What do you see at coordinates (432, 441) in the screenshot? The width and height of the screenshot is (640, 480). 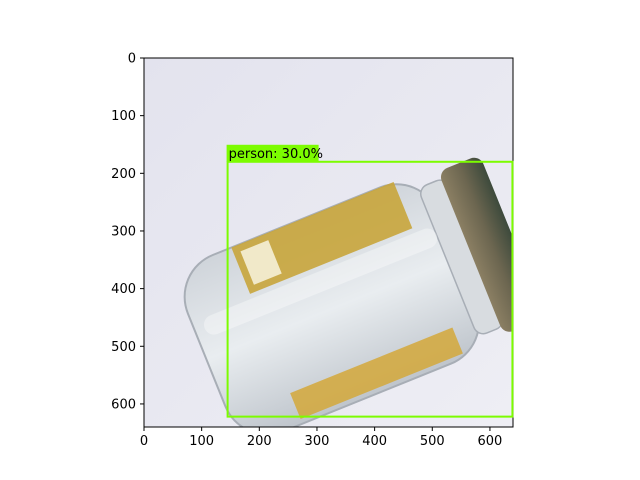 I see `x-tick-label: 500` at bounding box center [432, 441].